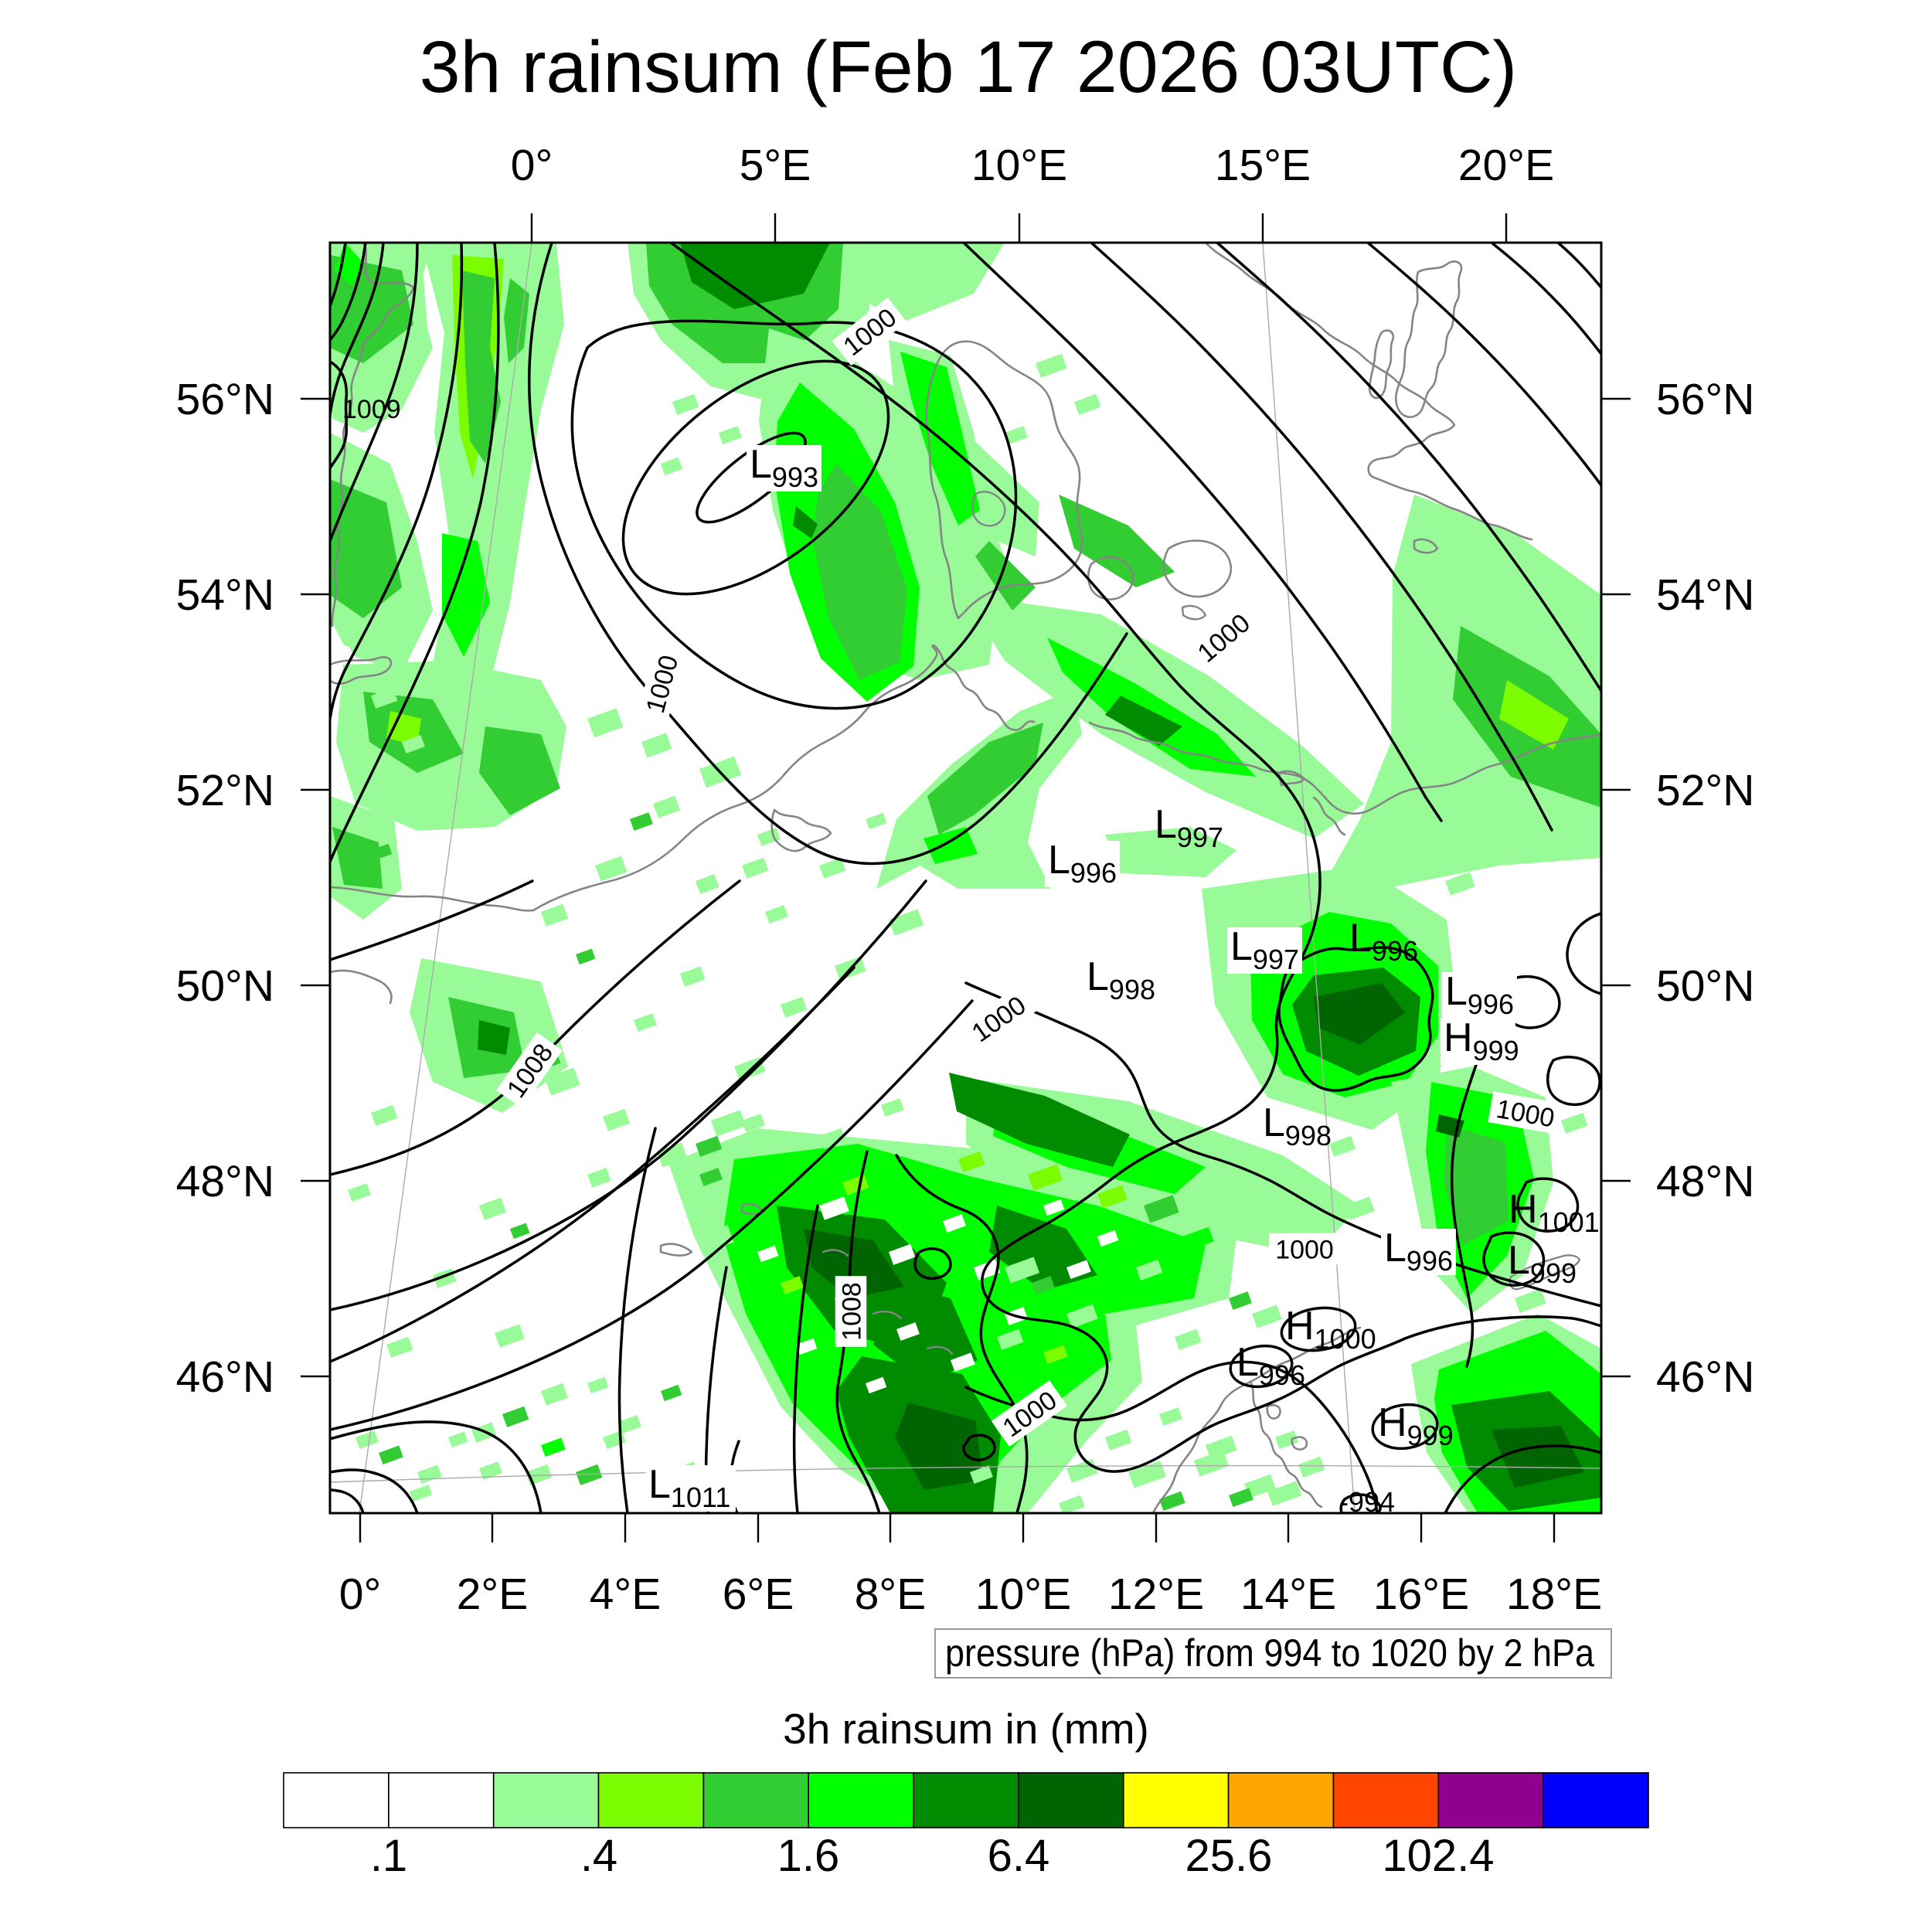  Describe the element at coordinates (1367, 1502) in the screenshot. I see `svg-text: -994` at that location.